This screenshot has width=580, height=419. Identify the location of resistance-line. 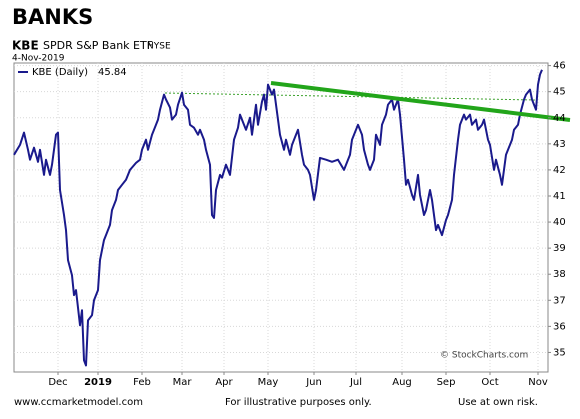
(350, 96).